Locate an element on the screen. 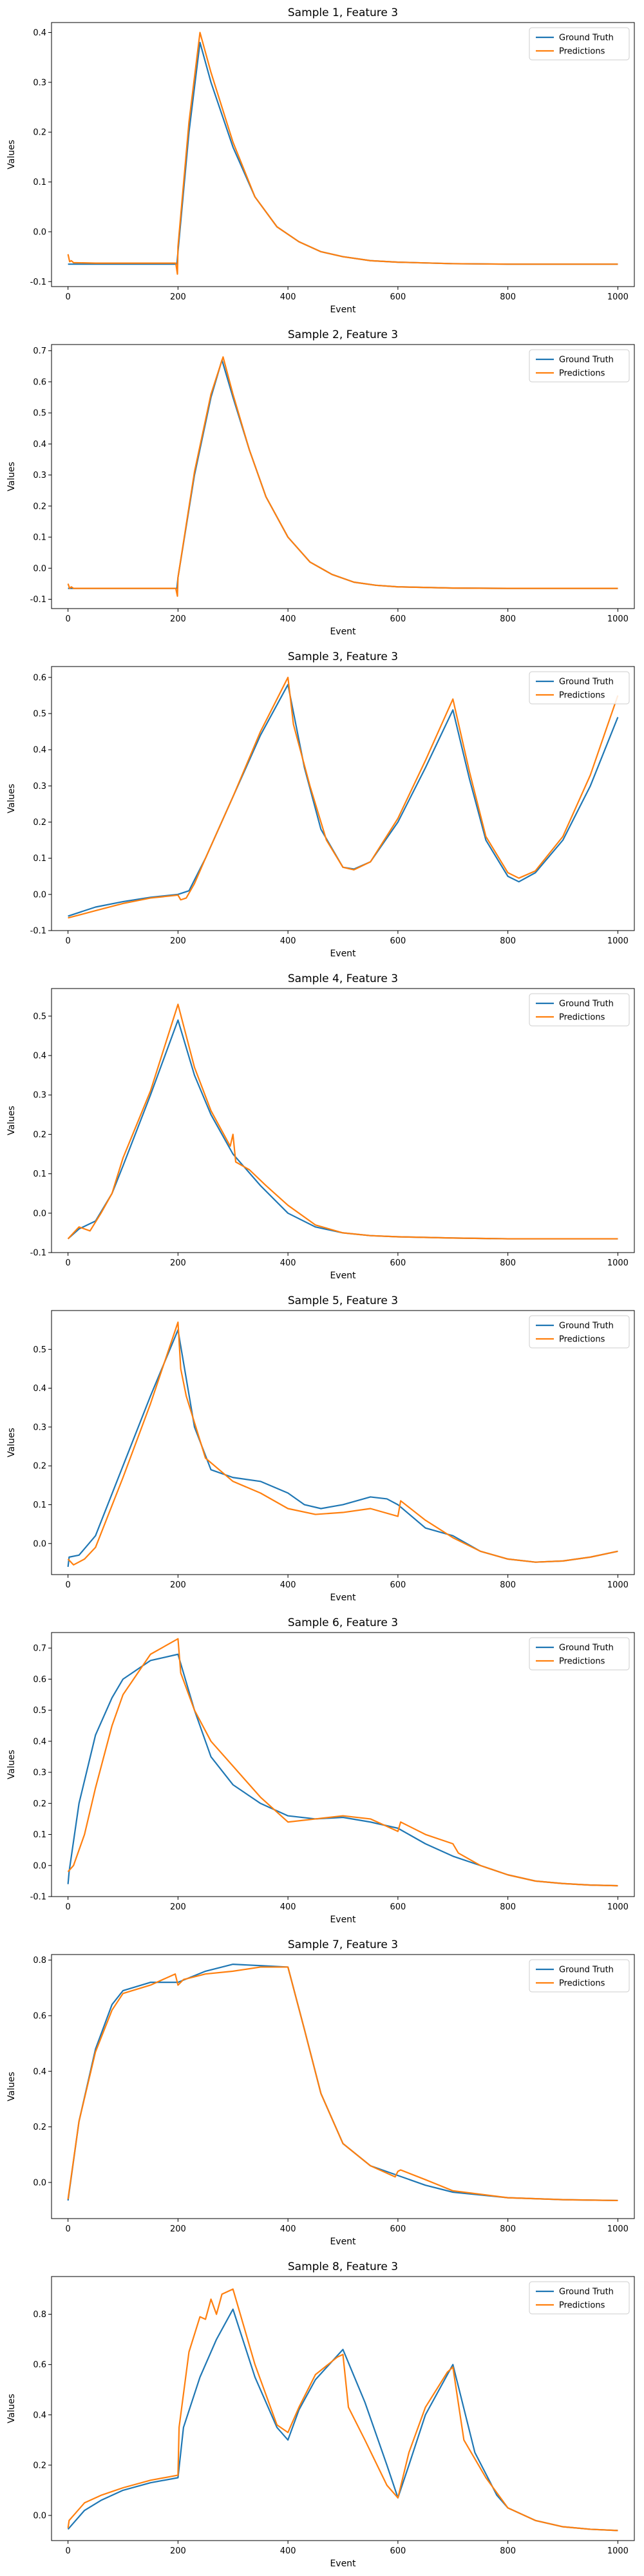 The image size is (644, 2576). x-tick-label: 1000 is located at coordinates (618, 619).